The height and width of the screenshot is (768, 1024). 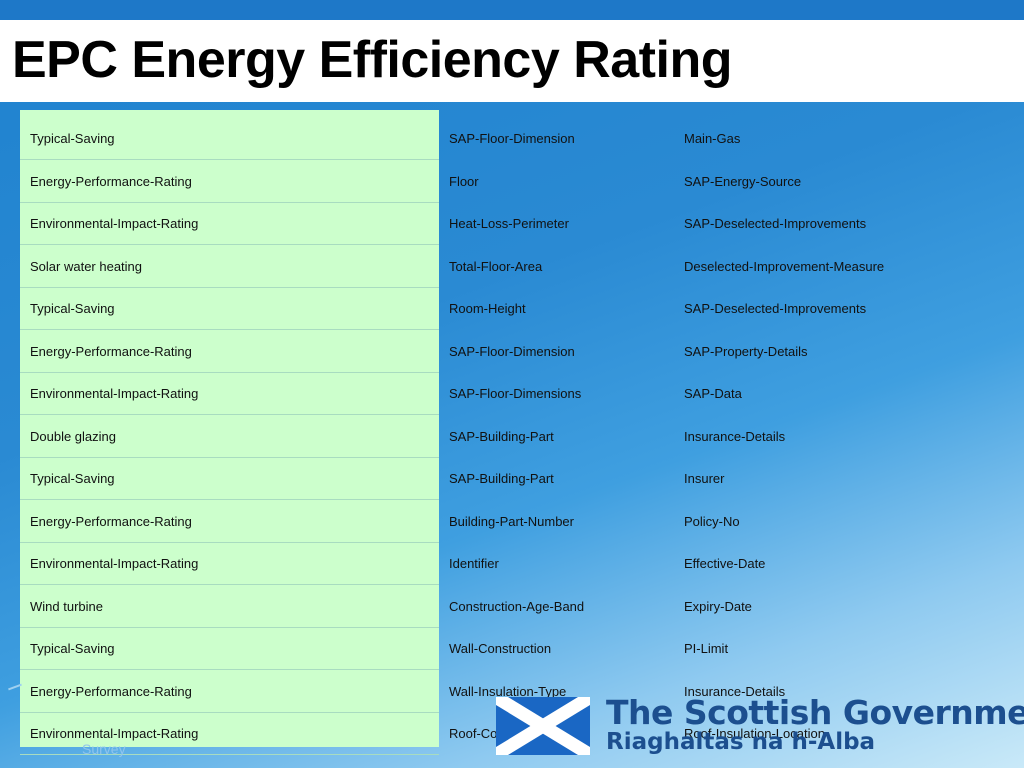 What do you see at coordinates (754, 733) in the screenshot?
I see `table-cell-col3: Roof-Insulation-Location` at bounding box center [754, 733].